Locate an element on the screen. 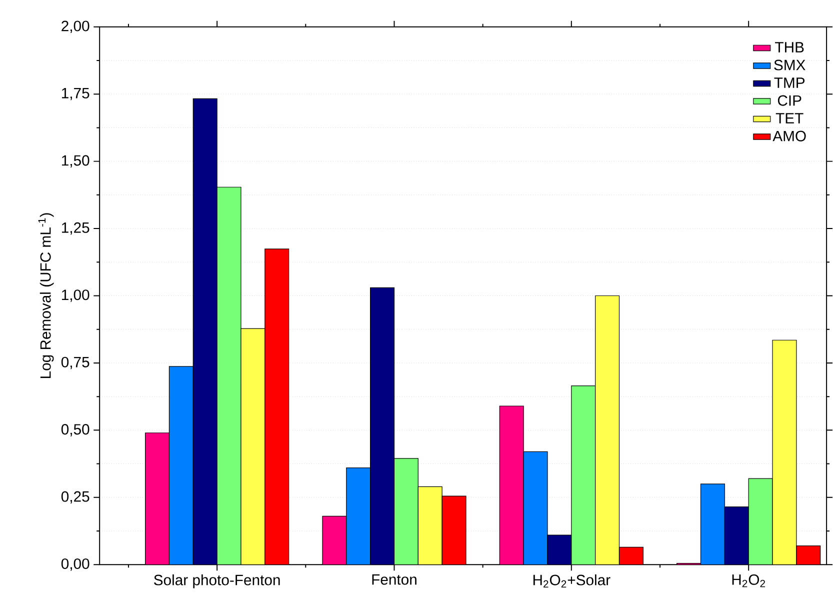 This screenshot has width=833, height=611. y-tick-label: 1,00 is located at coordinates (76, 295).